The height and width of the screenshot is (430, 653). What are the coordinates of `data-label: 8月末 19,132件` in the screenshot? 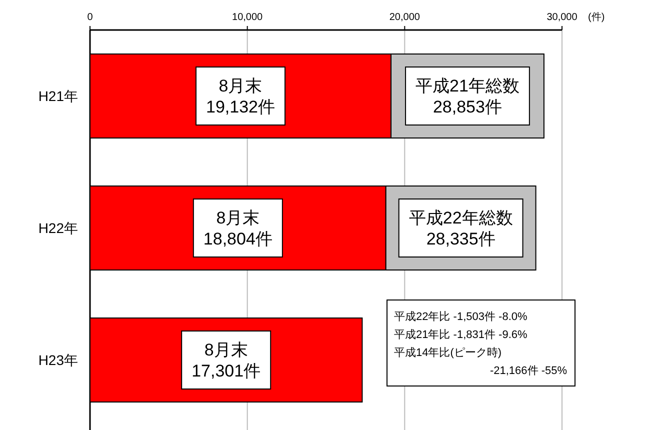 It's located at (241, 96).